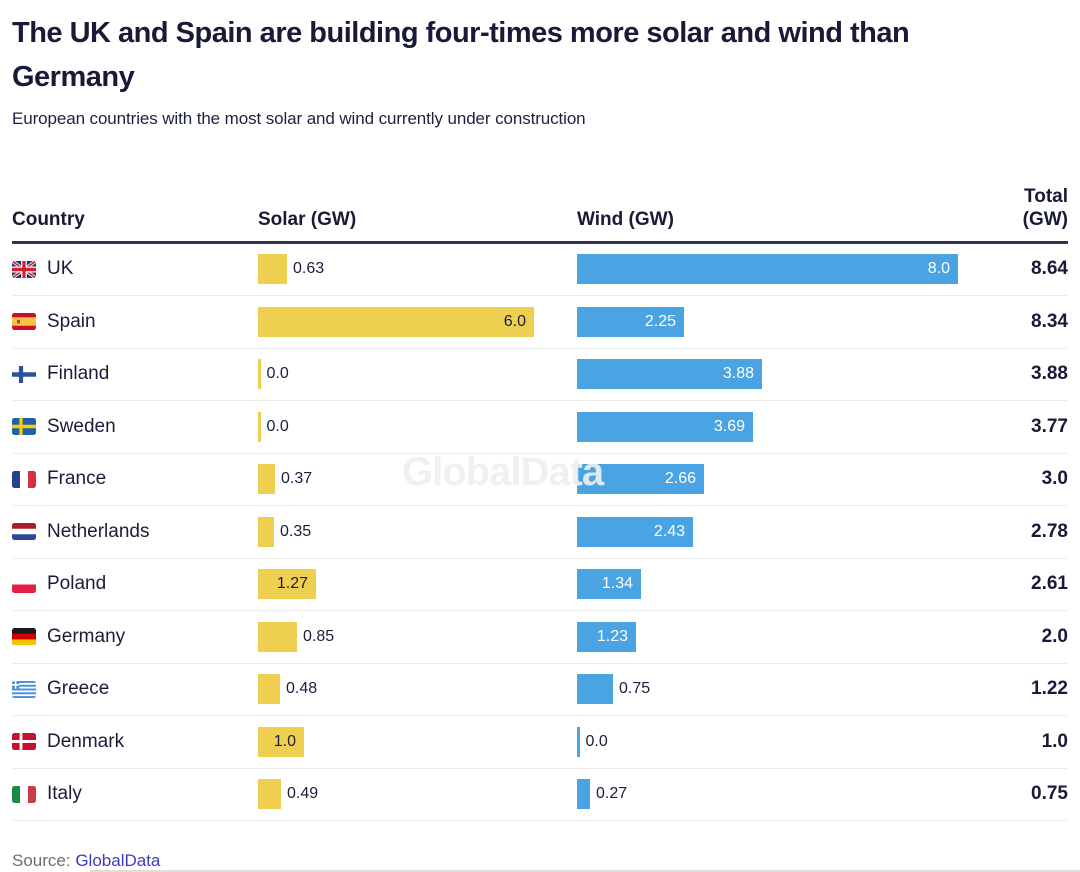  Describe the element at coordinates (669, 374) in the screenshot. I see `wind-bar: 3.88` at that location.